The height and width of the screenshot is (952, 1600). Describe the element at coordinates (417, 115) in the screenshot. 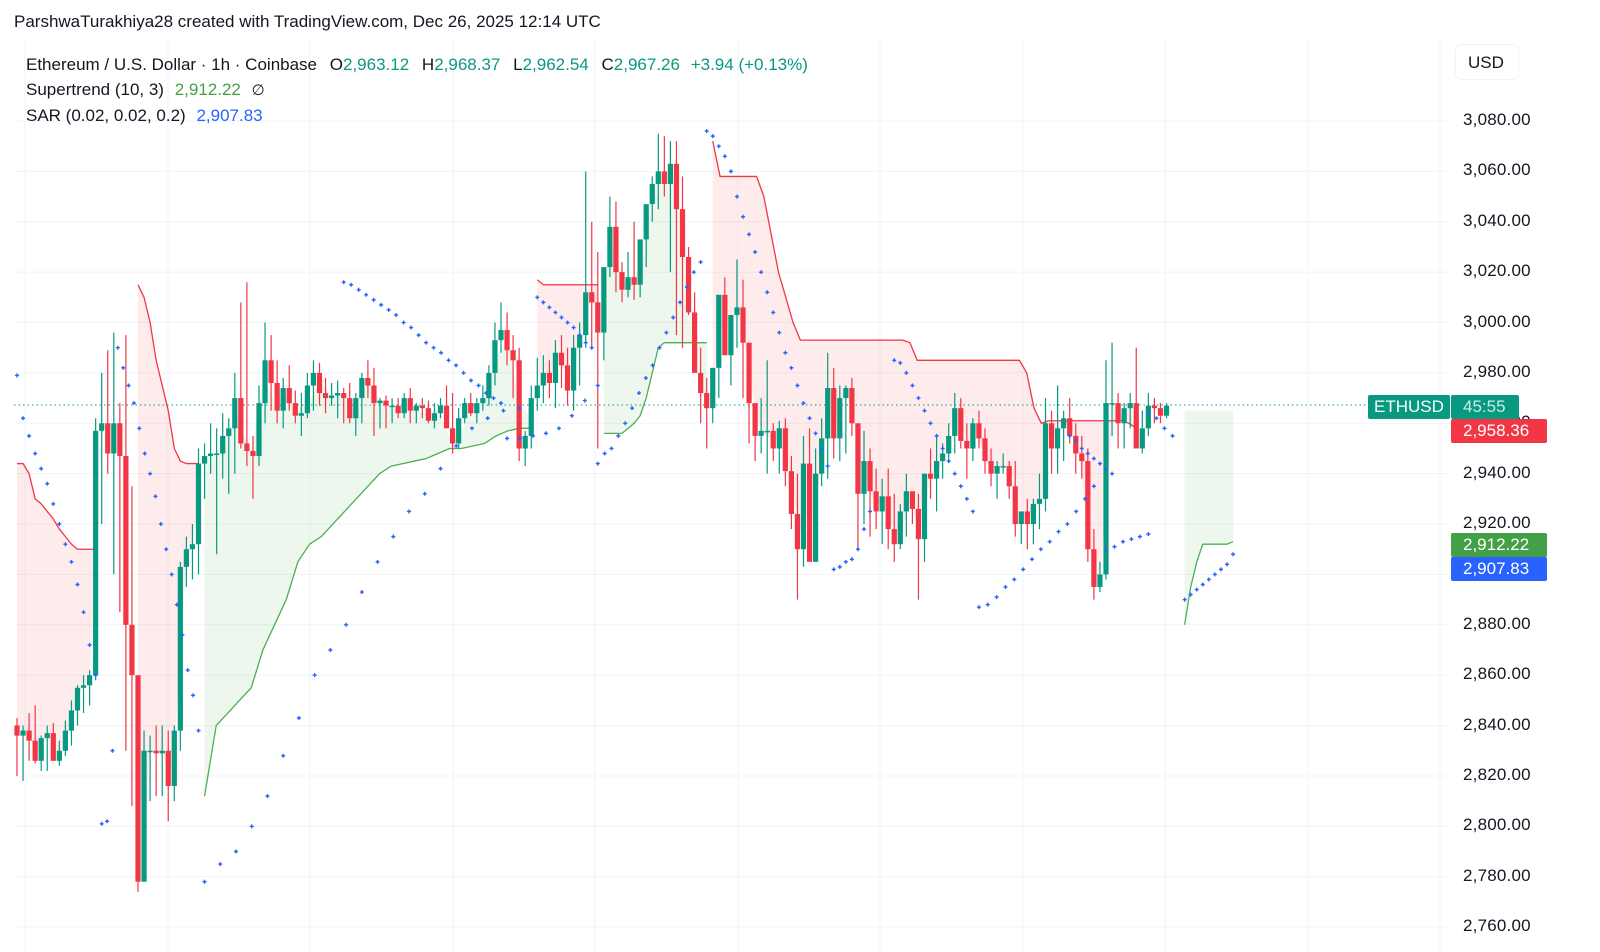

I see `sar-legend-row: SAR (0.02, 0.02, 0.2) 2,907.83` at that location.